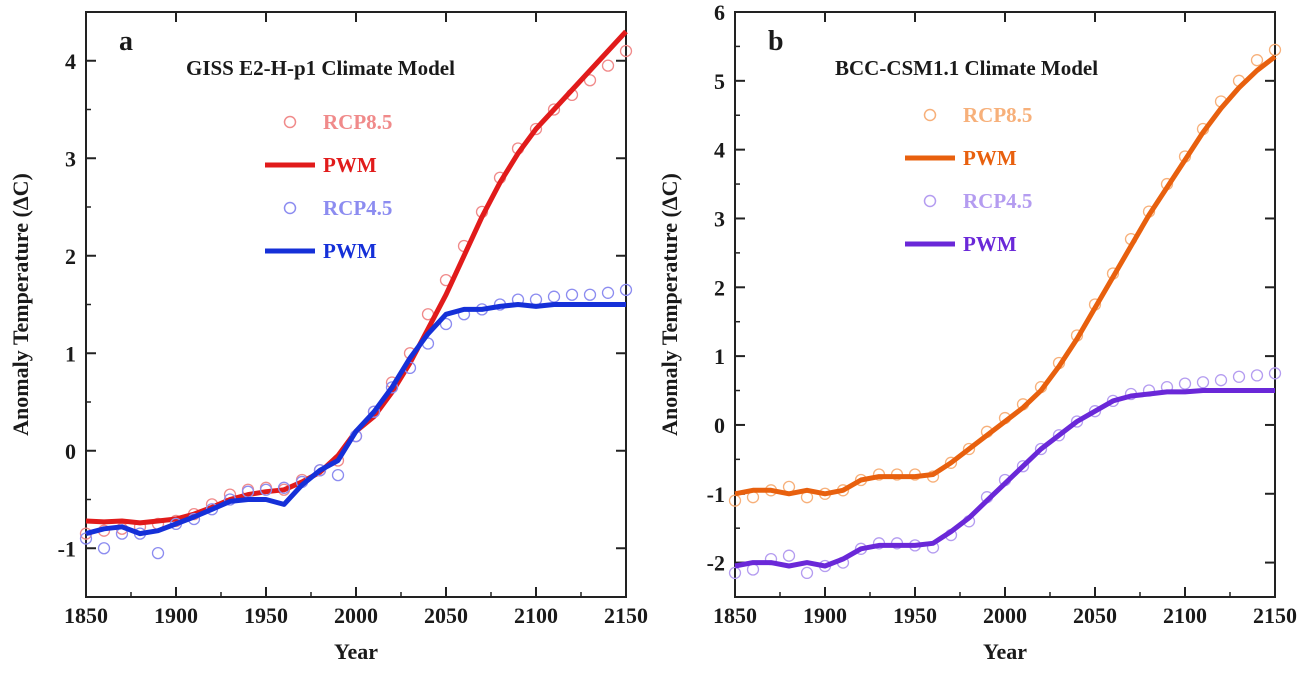  Describe the element at coordinates (719, 287) in the screenshot. I see `y-tick-label: 2` at that location.